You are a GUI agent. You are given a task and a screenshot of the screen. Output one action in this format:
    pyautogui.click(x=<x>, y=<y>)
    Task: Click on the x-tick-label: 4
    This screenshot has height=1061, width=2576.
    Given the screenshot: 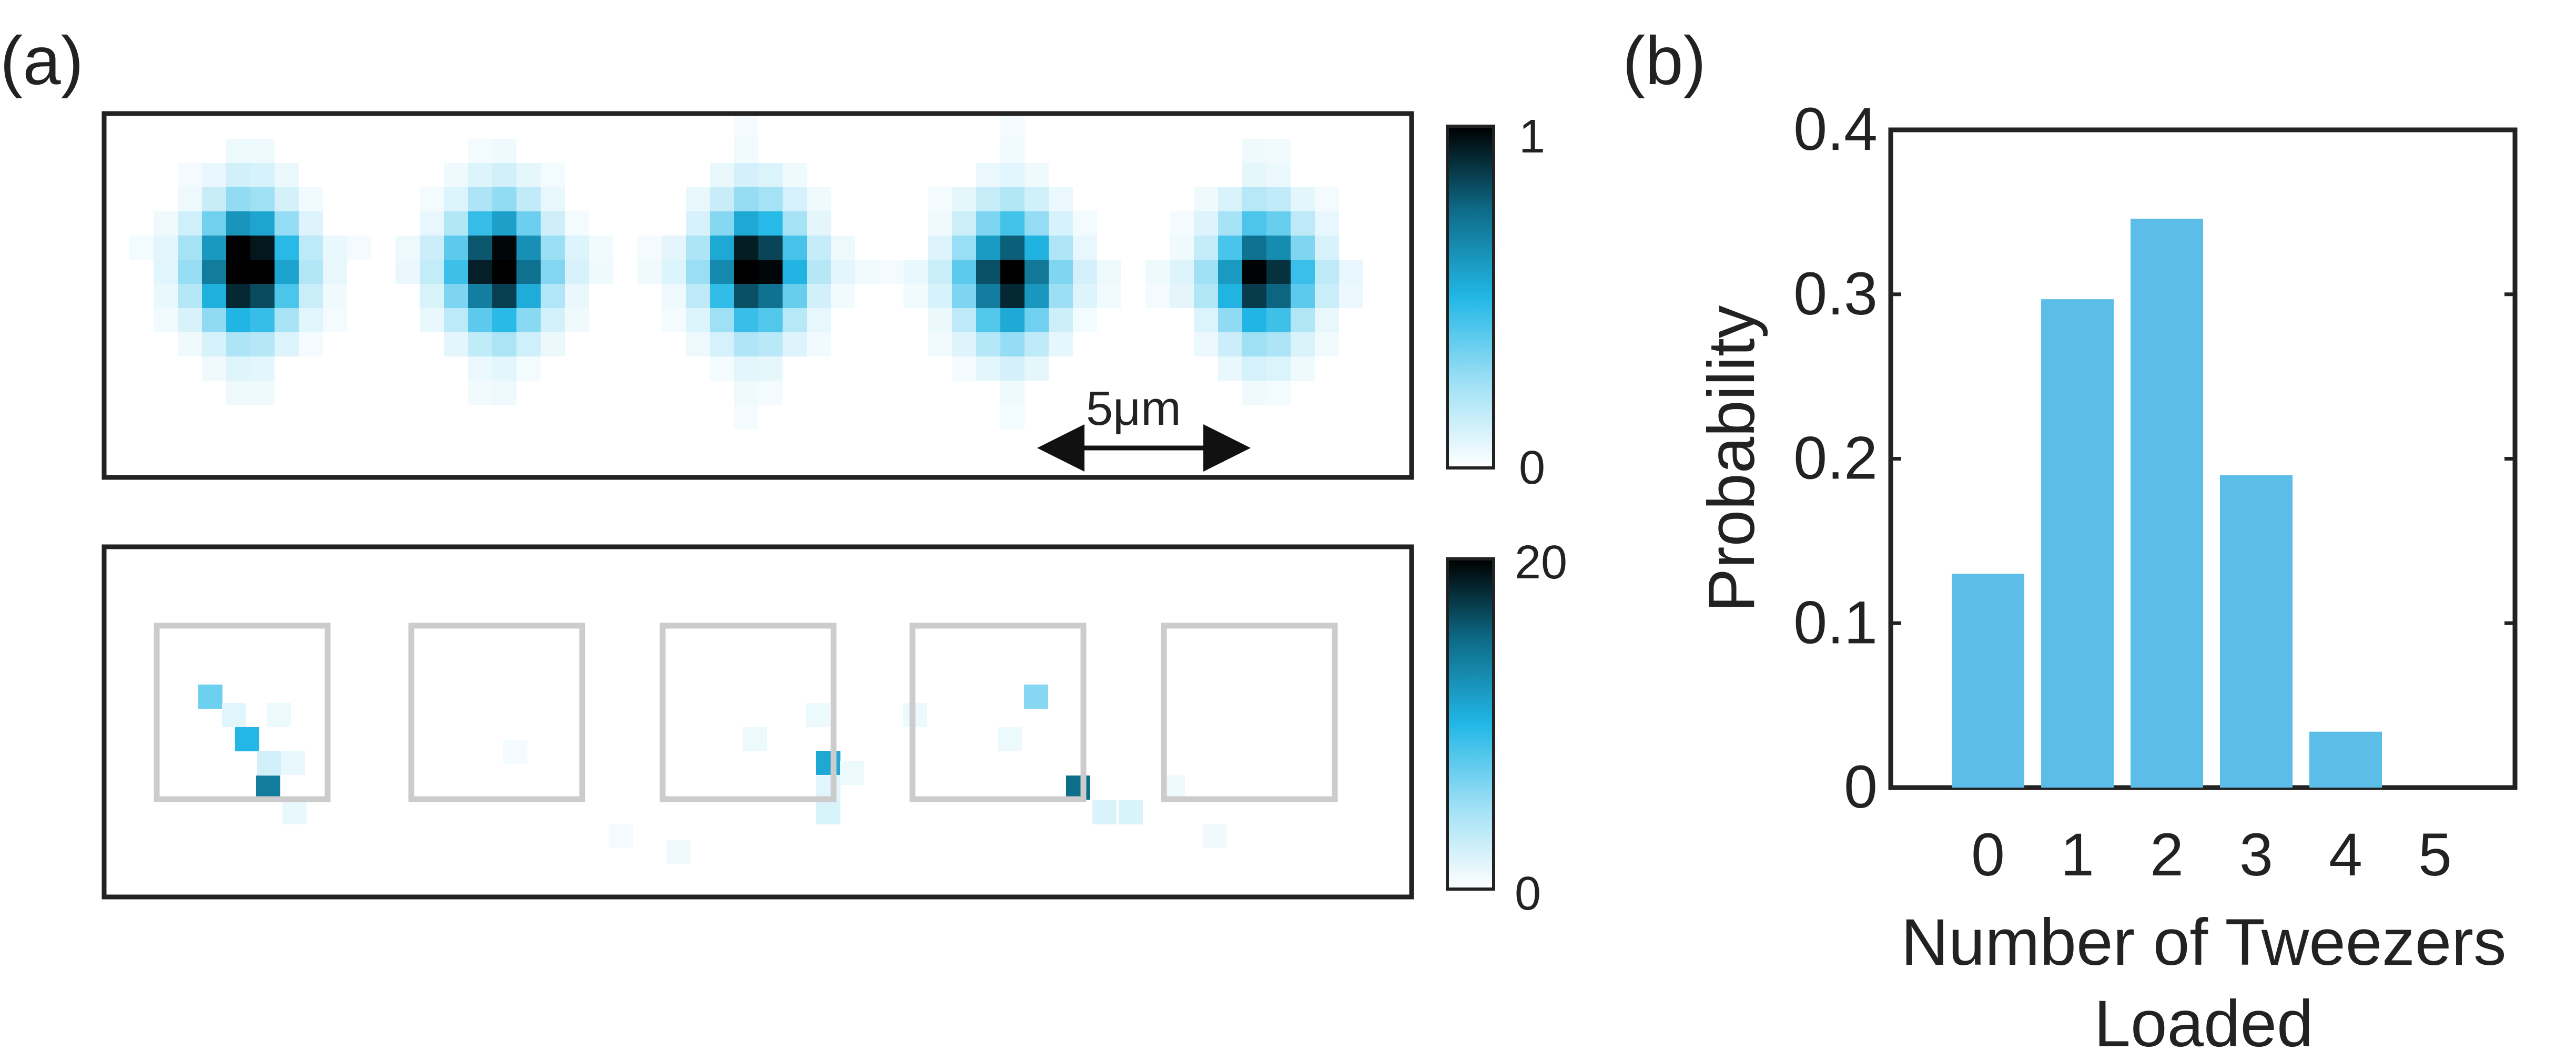 What is the action you would take?
    pyautogui.click(x=2345, y=855)
    